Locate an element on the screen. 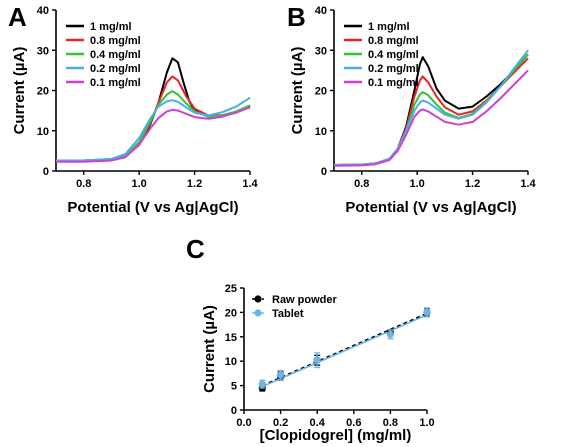  y-tick-label: 5 is located at coordinates (234, 387).